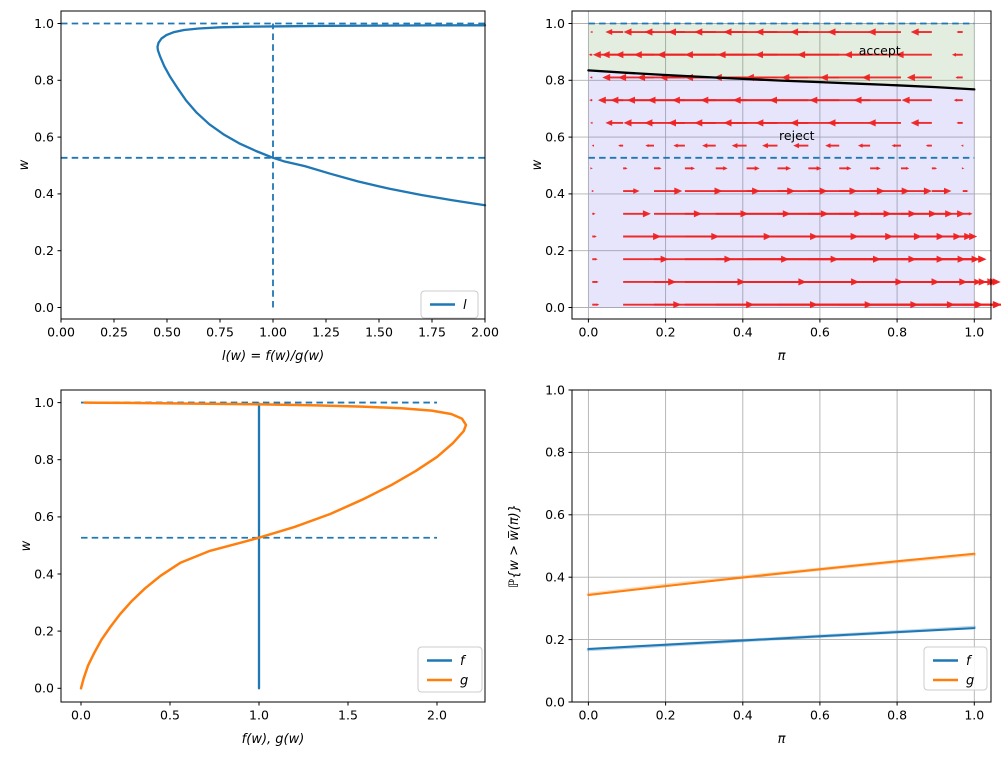  What do you see at coordinates (743, 715) in the screenshot?
I see `x-tick-label: 0.4` at bounding box center [743, 715].